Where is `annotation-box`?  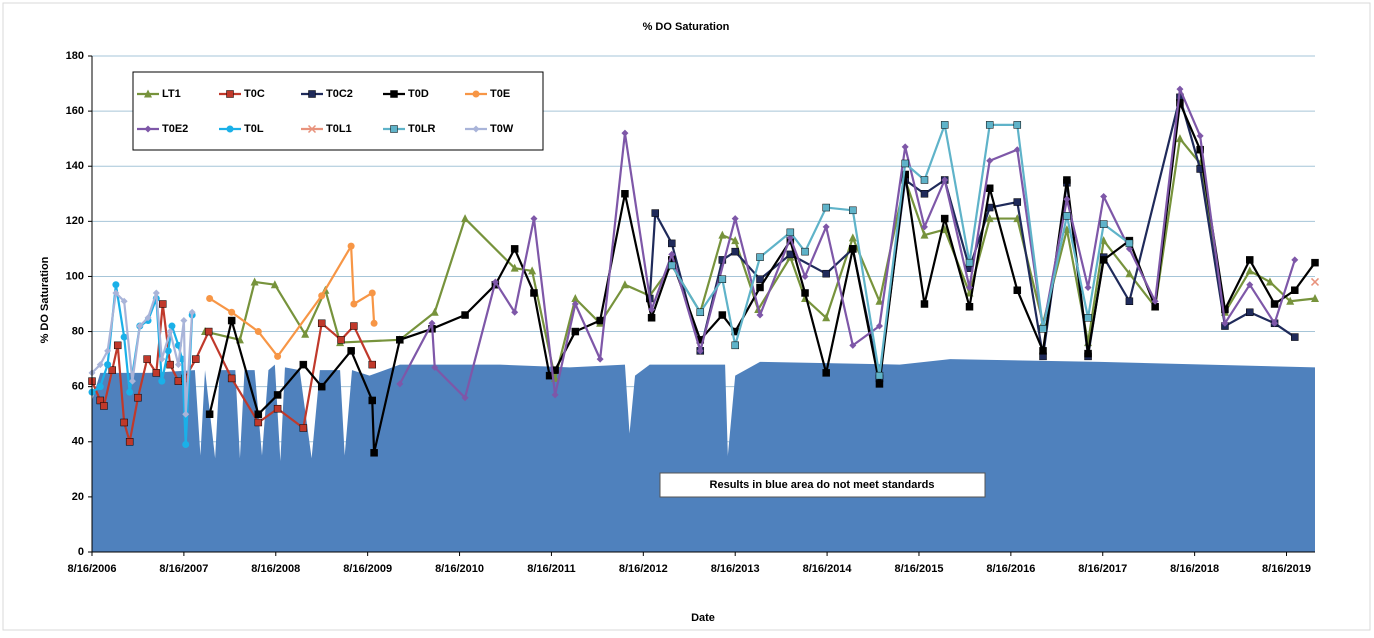
annotation-box is located at coordinates (822, 485).